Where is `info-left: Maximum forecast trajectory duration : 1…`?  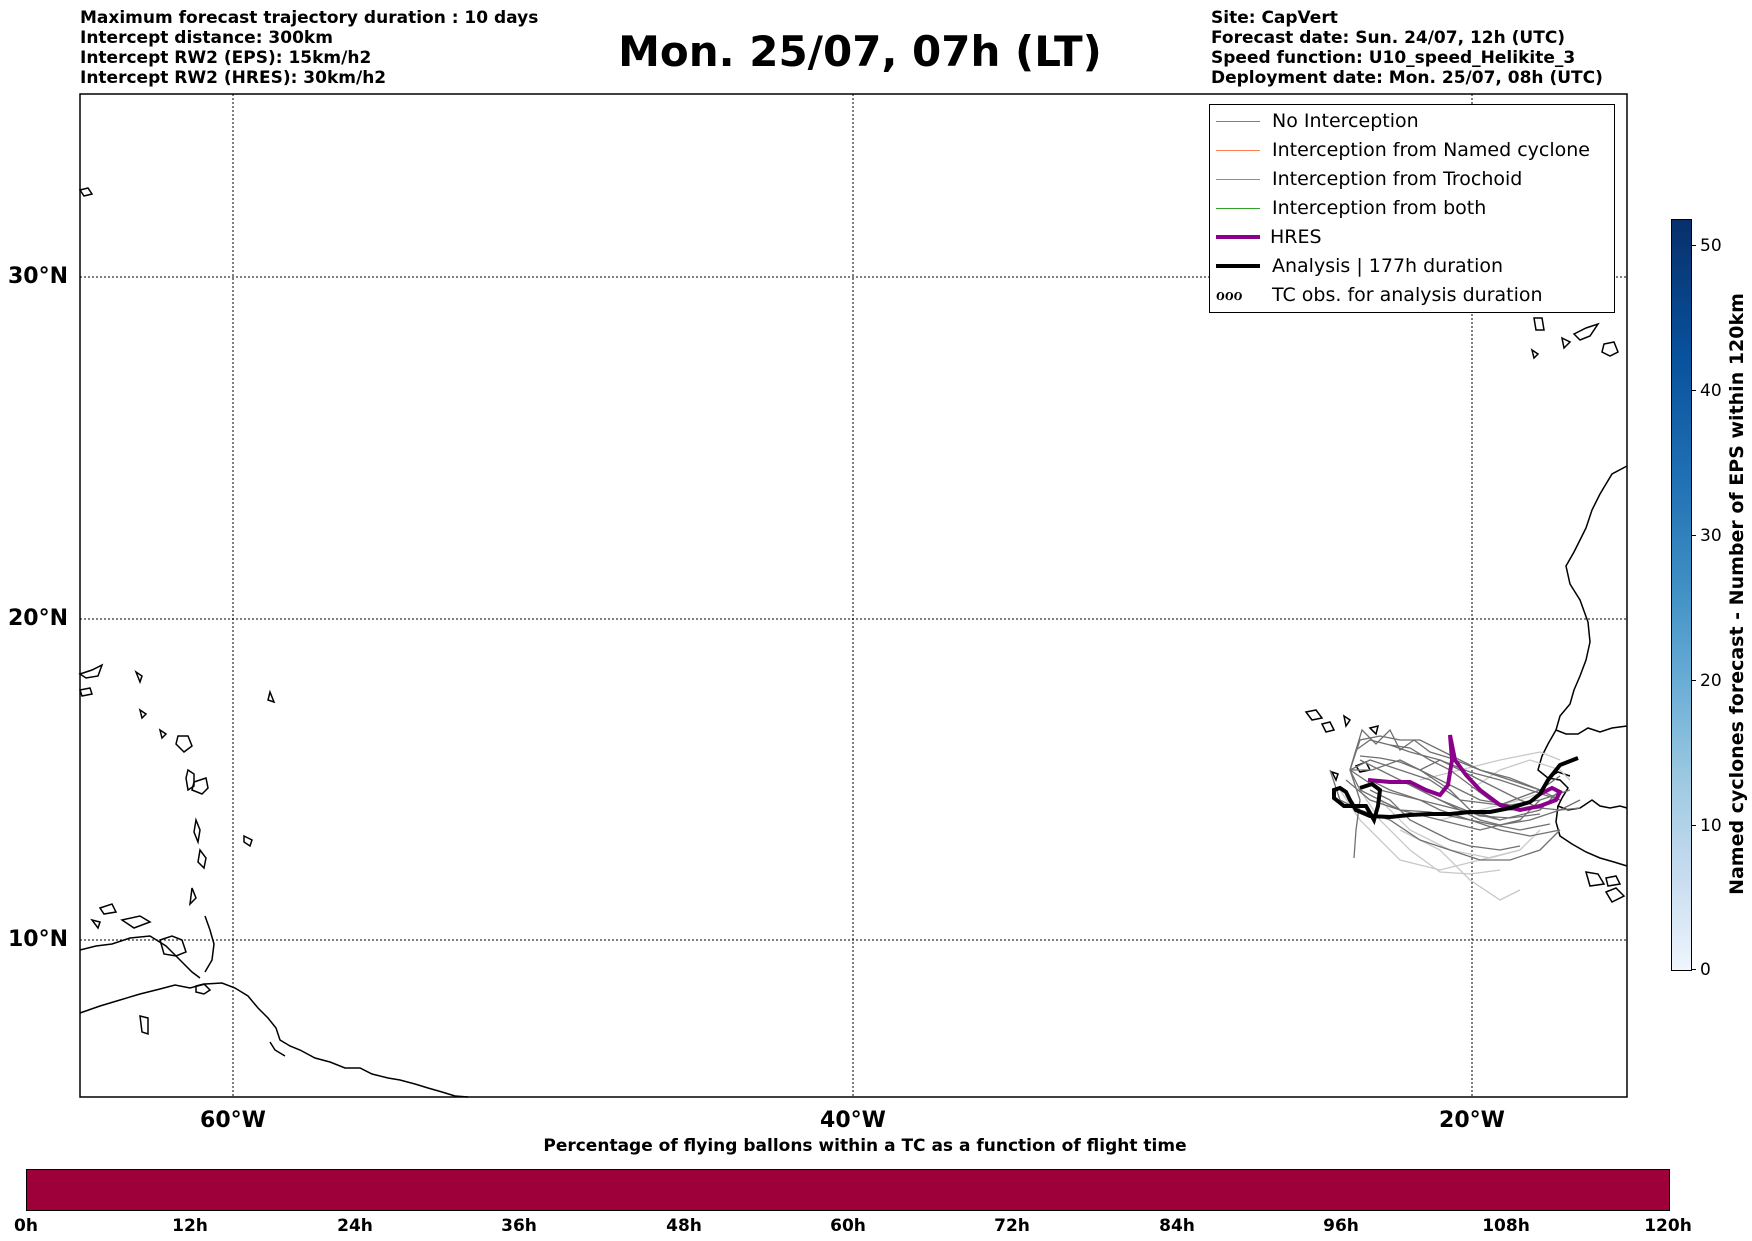
info-left: Maximum forecast trajectory duration : 1… is located at coordinates (309, 48).